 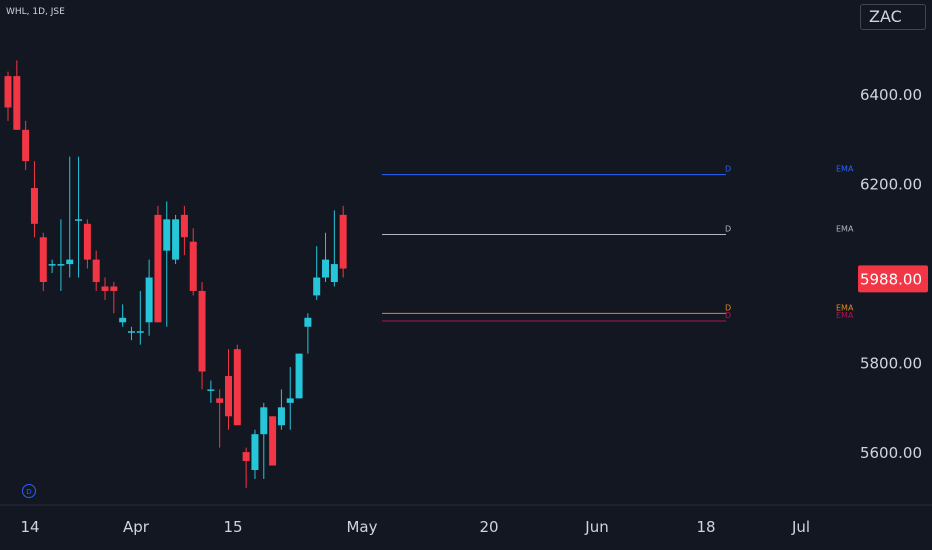 I want to click on x-tick-label: 18, so click(x=705, y=527).